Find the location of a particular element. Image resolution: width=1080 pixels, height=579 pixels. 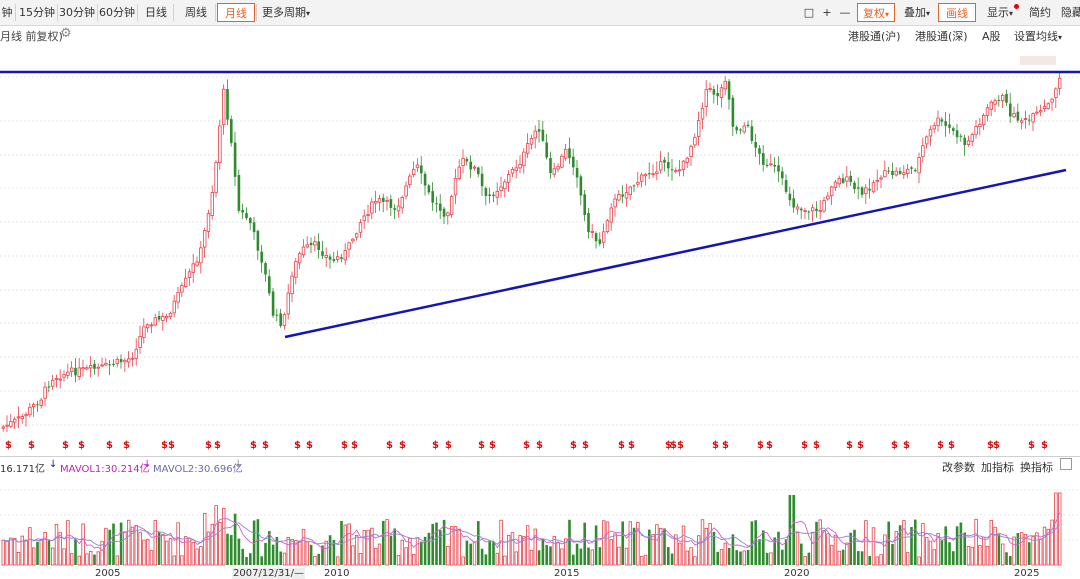

link-hk-connect-sz: 港股通(深) is located at coordinates (941, 36).